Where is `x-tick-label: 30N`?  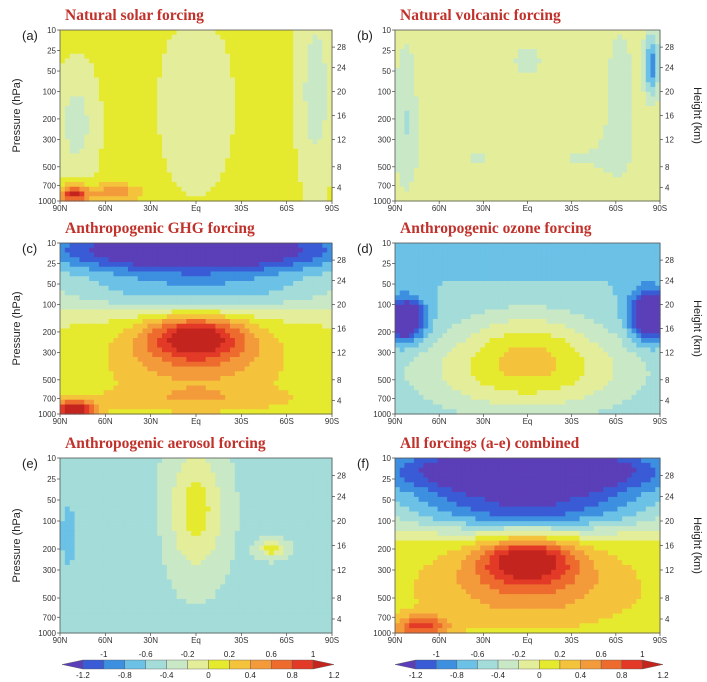 x-tick-label: 30N is located at coordinates (150, 208).